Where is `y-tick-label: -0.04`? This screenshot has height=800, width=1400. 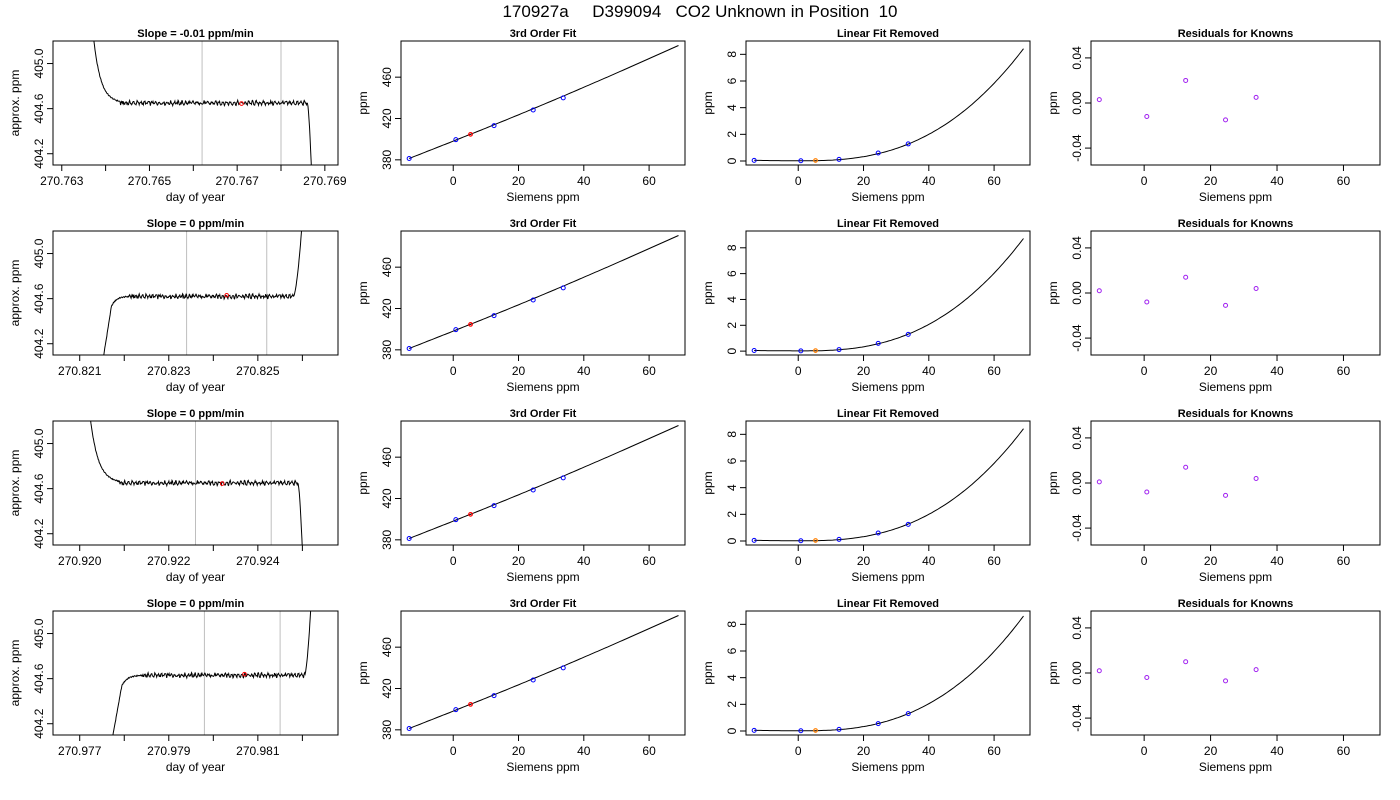
y-tick-label: -0.04 is located at coordinates (1077, 338).